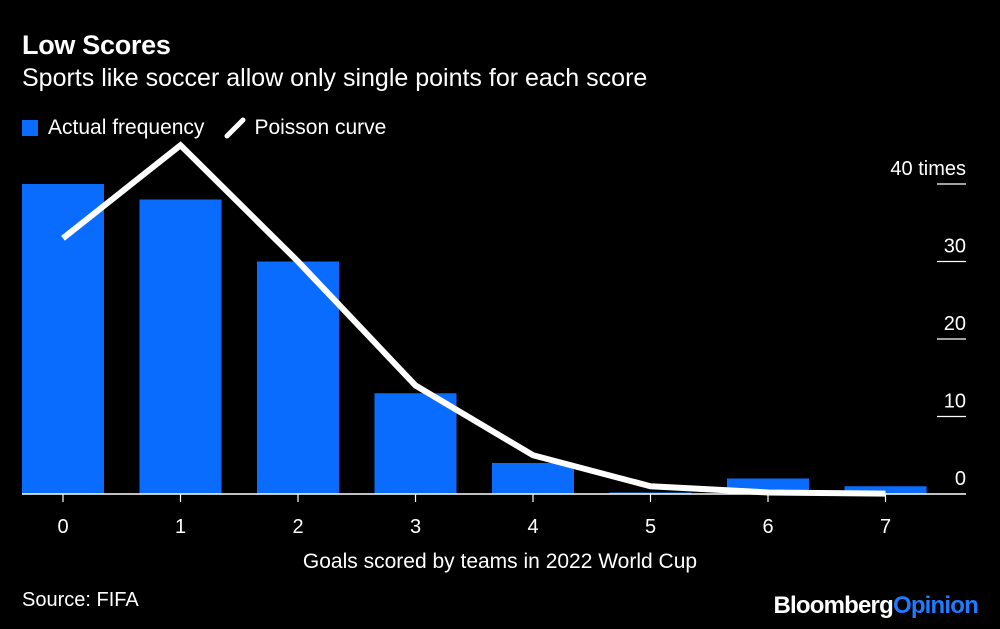 The height and width of the screenshot is (629, 1000). Describe the element at coordinates (875, 605) in the screenshot. I see `brand-logo: BloombergOpinion` at that location.